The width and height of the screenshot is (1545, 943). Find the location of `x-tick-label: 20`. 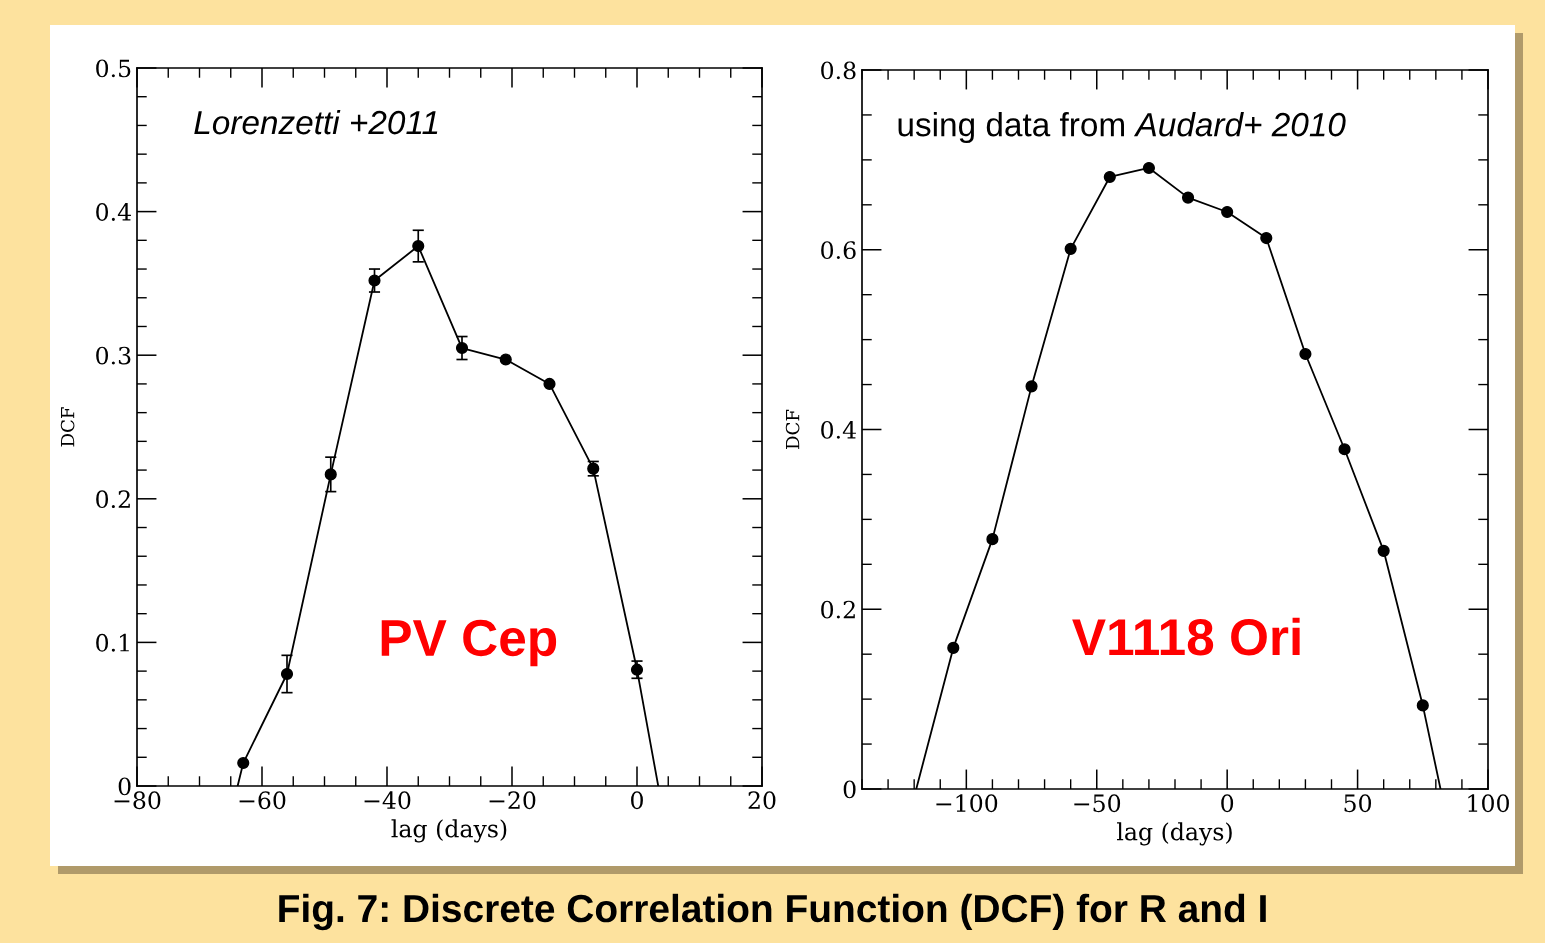

x-tick-label: 20 is located at coordinates (762, 800).